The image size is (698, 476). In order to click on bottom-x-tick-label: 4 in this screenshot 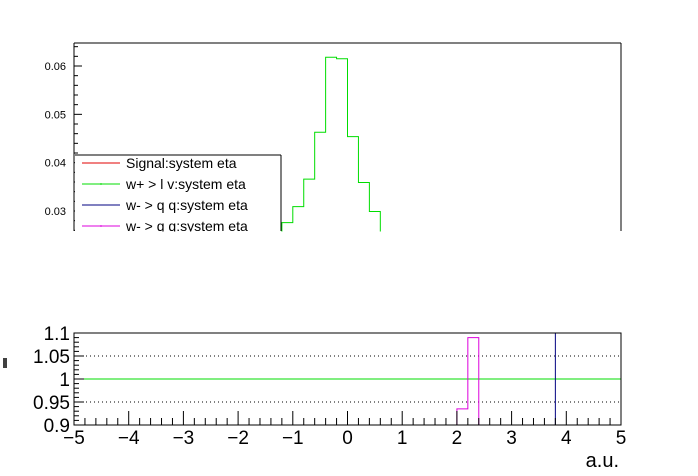, I will do `click(566, 438)`.